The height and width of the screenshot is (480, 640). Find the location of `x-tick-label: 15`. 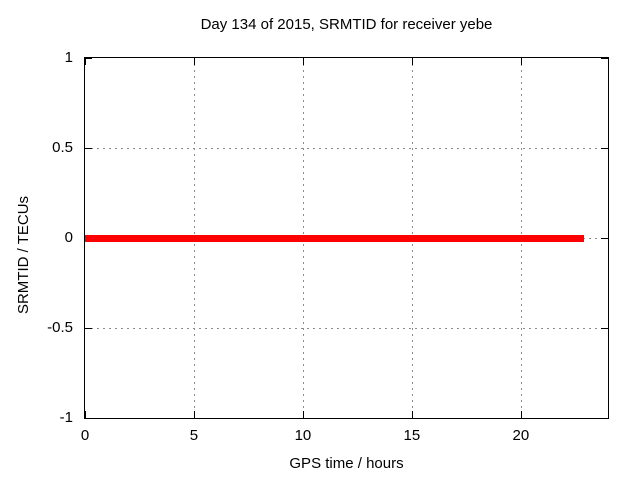

x-tick-label: 15 is located at coordinates (412, 435).